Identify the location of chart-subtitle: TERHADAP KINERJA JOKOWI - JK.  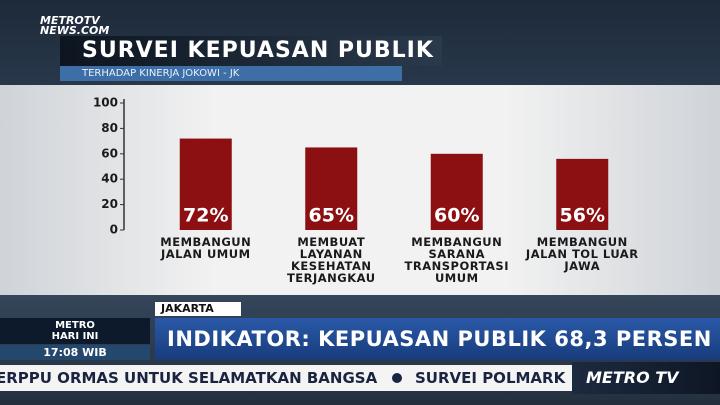
(231, 73).